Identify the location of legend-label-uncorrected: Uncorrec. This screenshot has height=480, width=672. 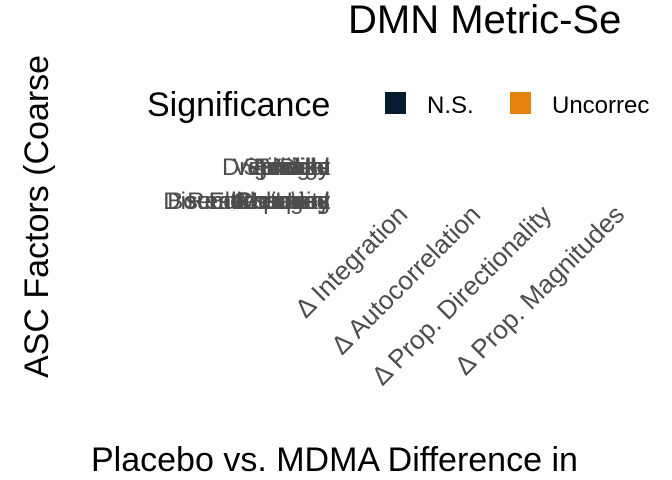
(600, 105).